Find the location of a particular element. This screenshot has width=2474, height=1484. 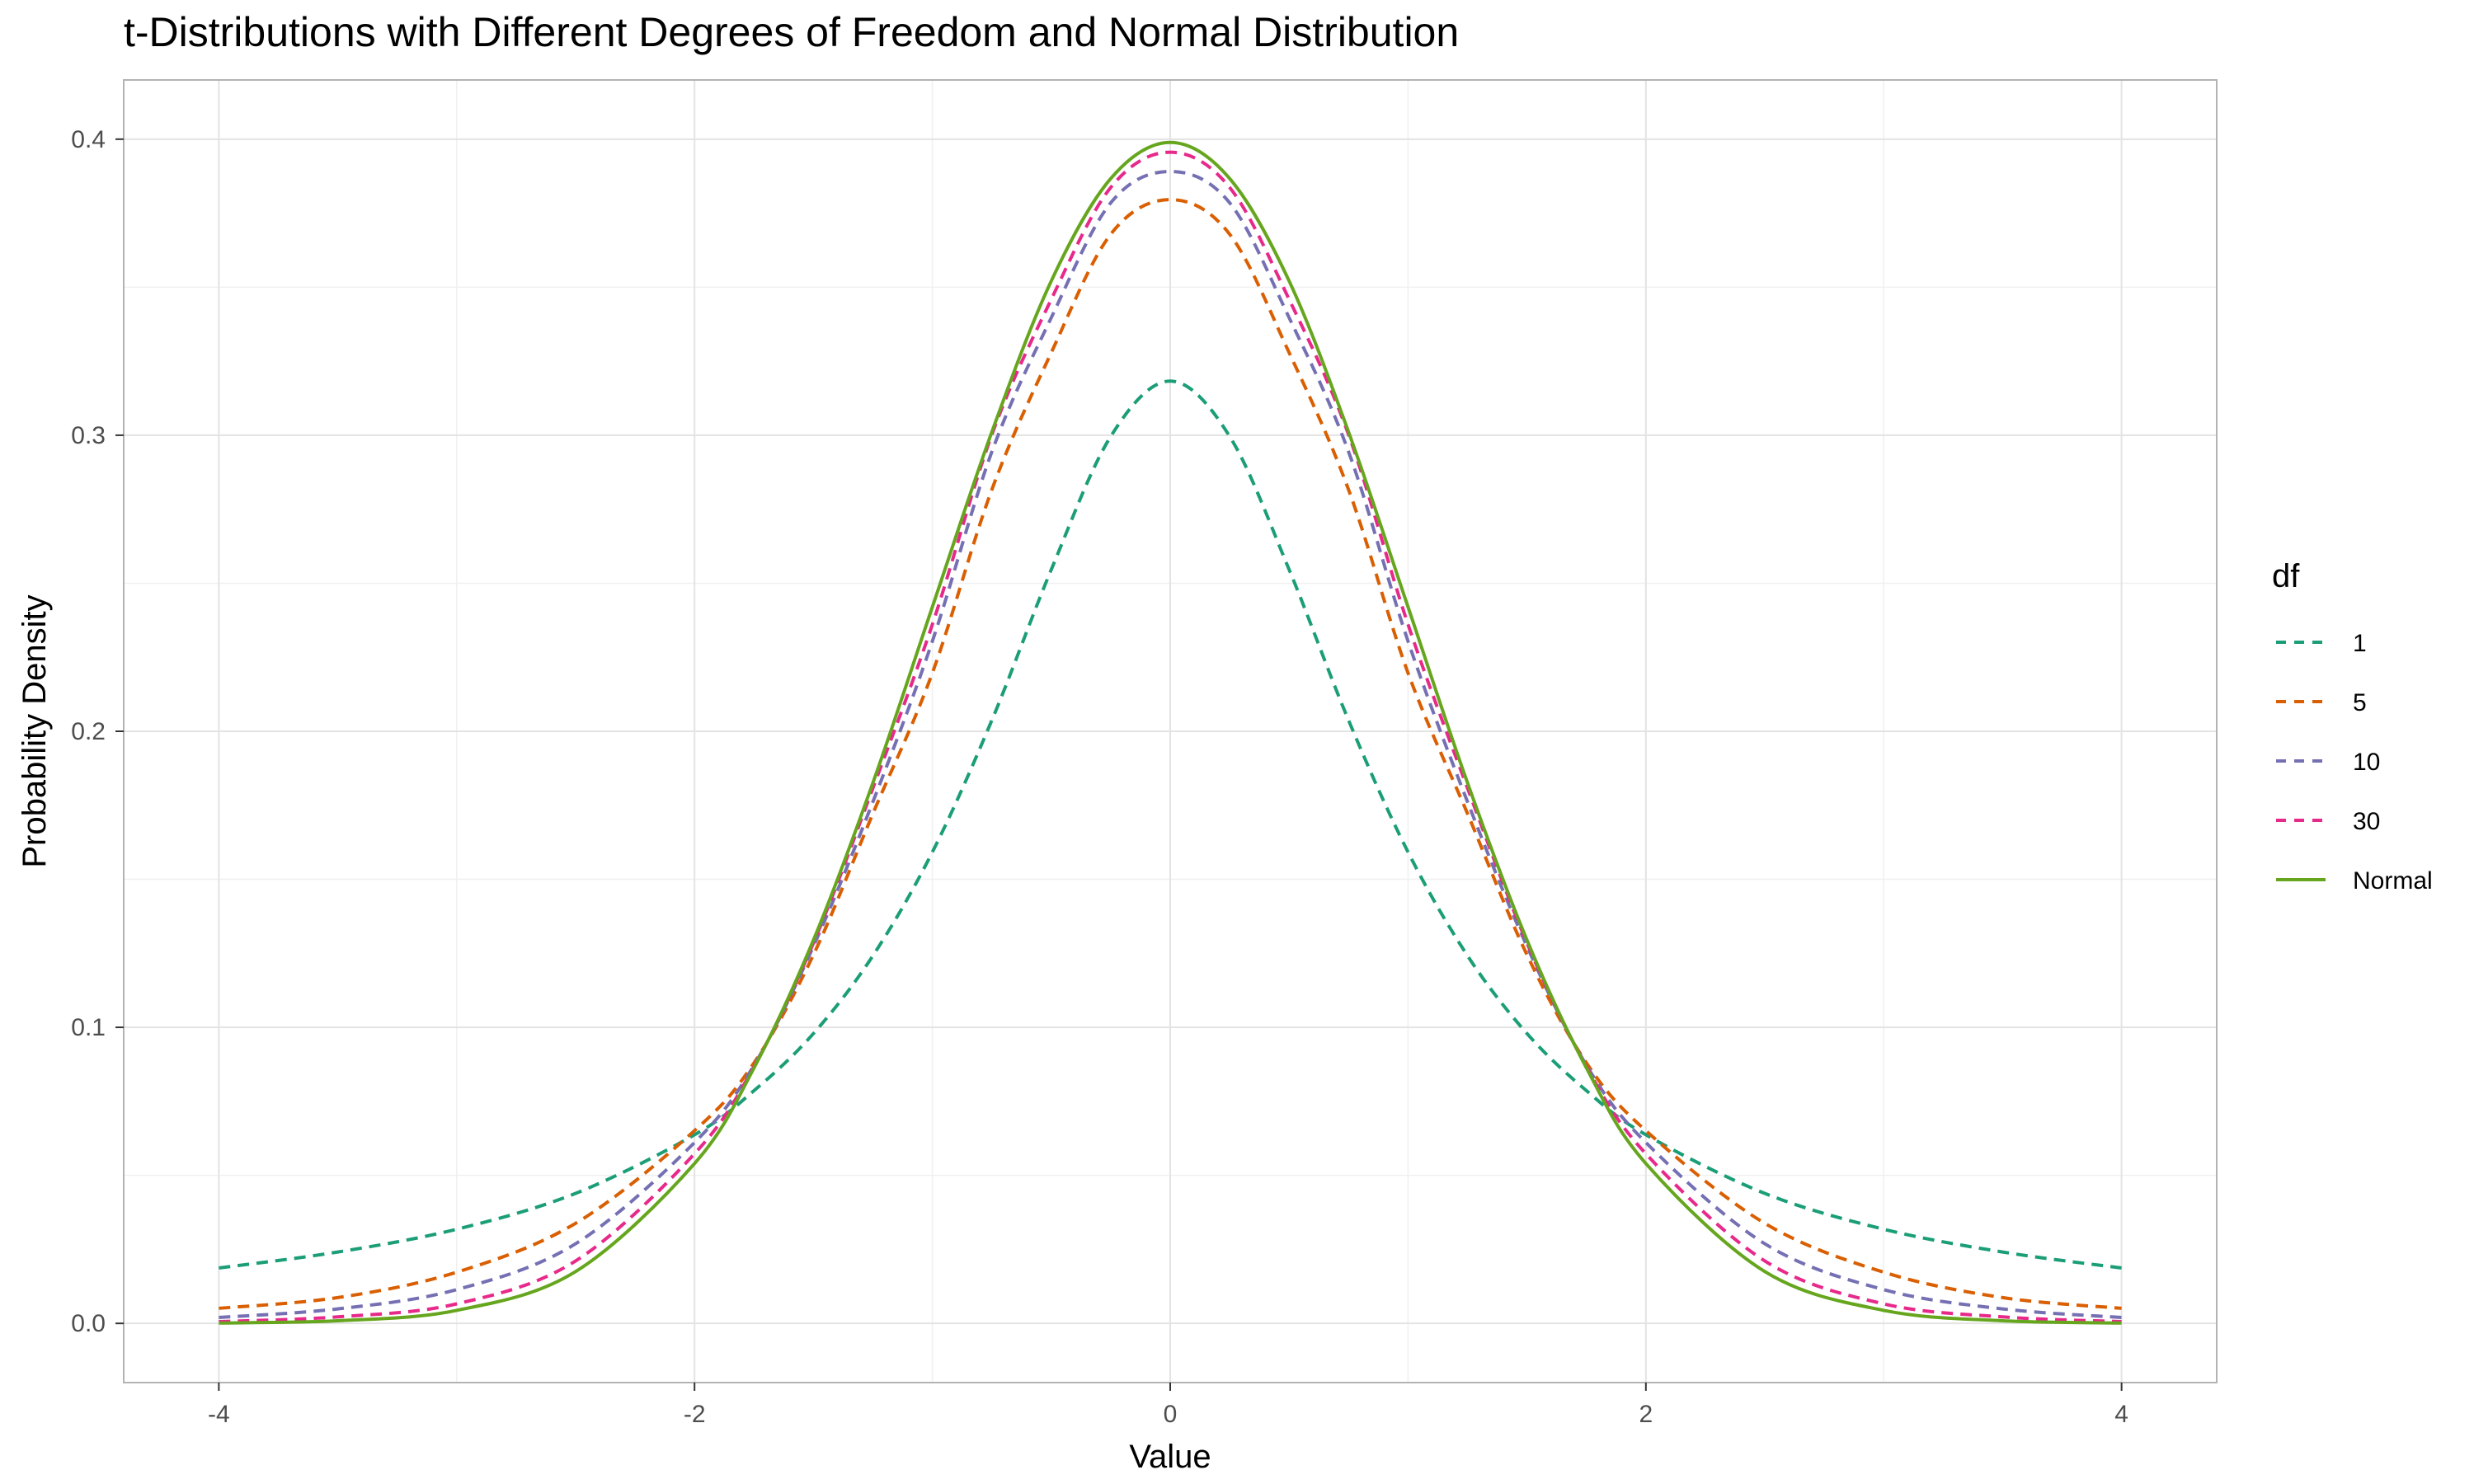

x-tick-label: -2 is located at coordinates (695, 1414).